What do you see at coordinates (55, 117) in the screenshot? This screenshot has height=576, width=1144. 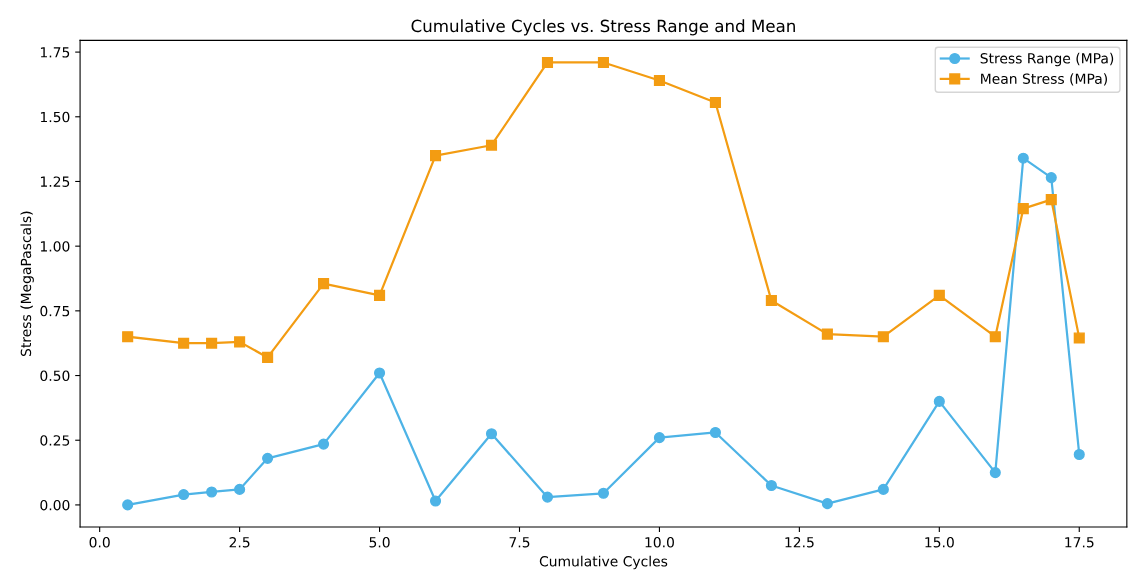 I see `y-tick-label: 1.50` at bounding box center [55, 117].